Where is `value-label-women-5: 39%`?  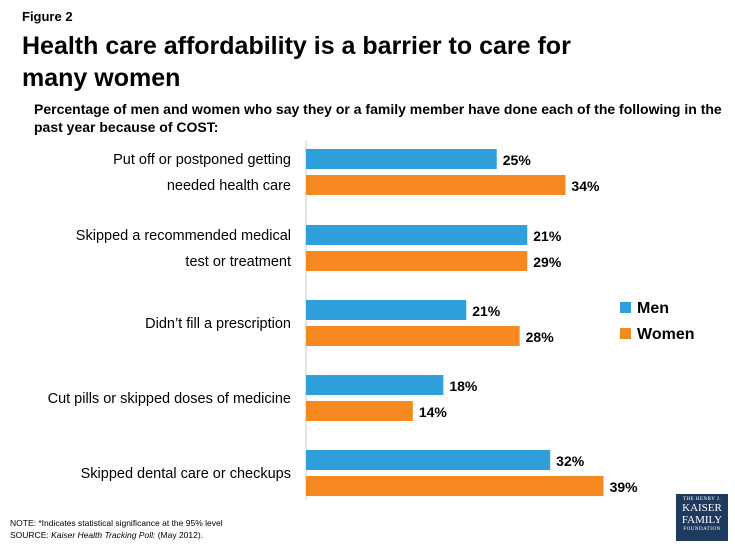 value-label-women-5: 39% is located at coordinates (624, 487).